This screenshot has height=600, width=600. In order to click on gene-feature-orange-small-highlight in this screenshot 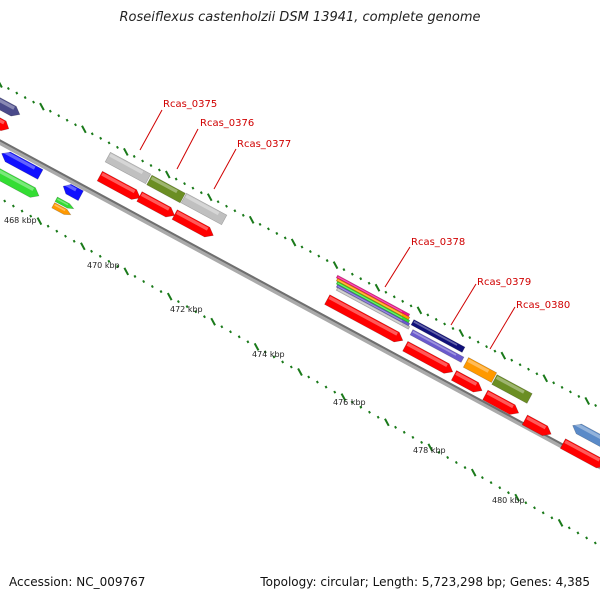, I will do `click(60, 207)`.